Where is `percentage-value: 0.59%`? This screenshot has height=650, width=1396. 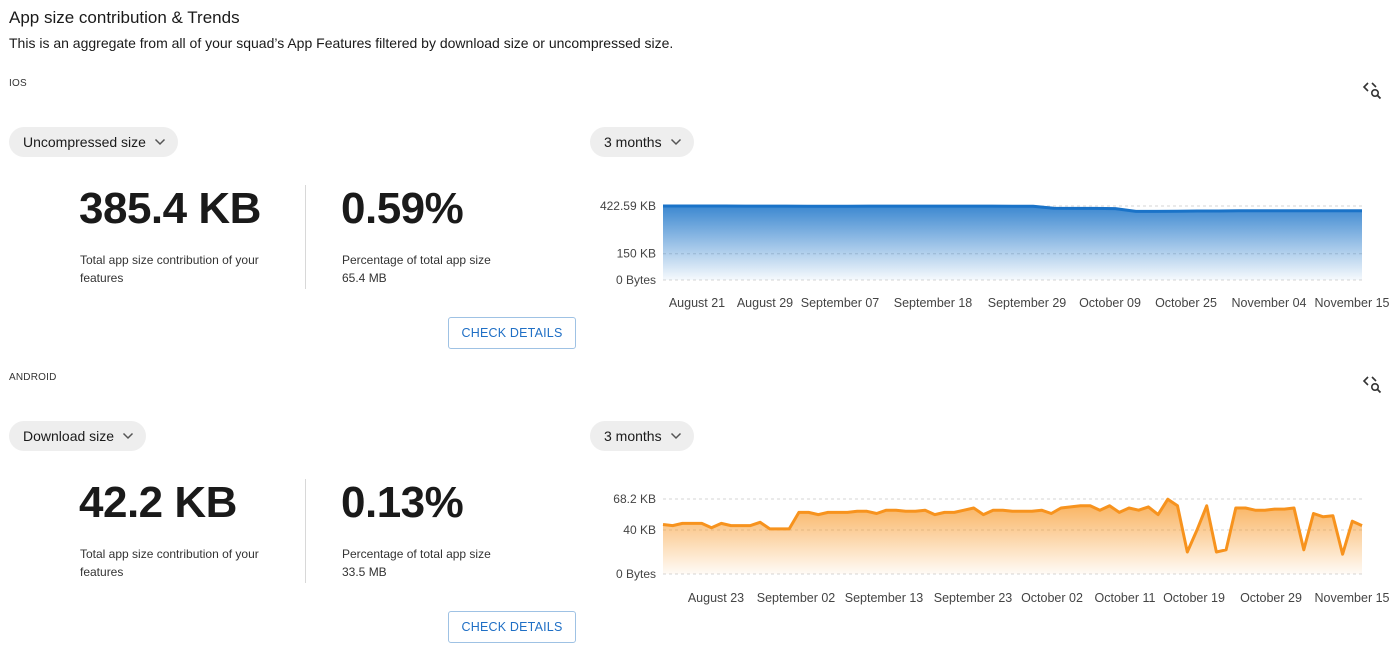
percentage-value: 0.59% is located at coordinates (402, 208).